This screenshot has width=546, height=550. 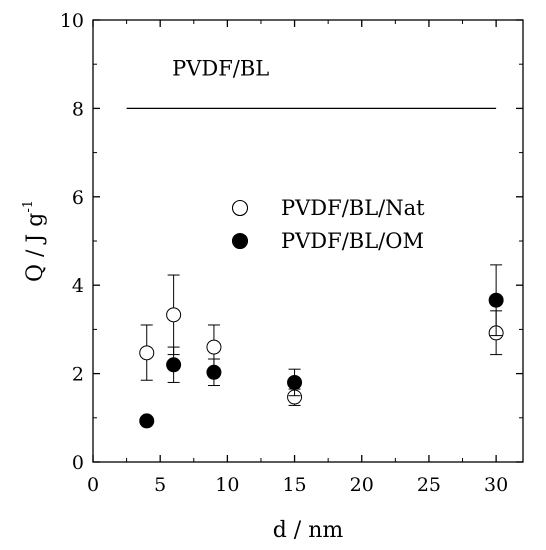 I want to click on legend-marker-om, so click(x=240, y=241).